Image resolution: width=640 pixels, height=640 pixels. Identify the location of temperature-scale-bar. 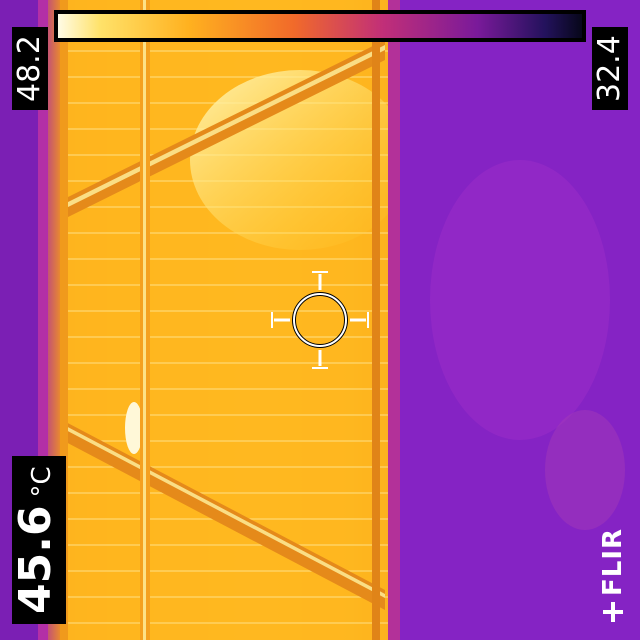
(320, 26).